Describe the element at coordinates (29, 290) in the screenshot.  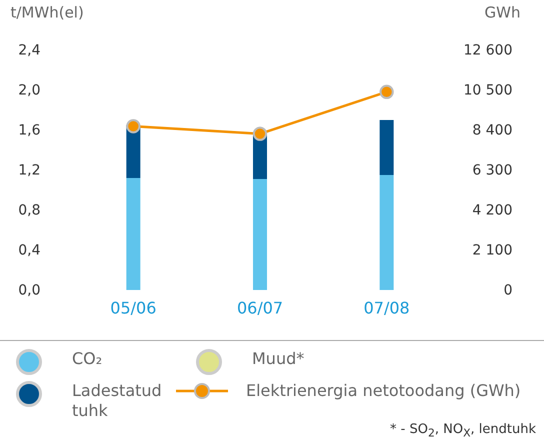
I see `y-tick-label: 0,0` at that location.